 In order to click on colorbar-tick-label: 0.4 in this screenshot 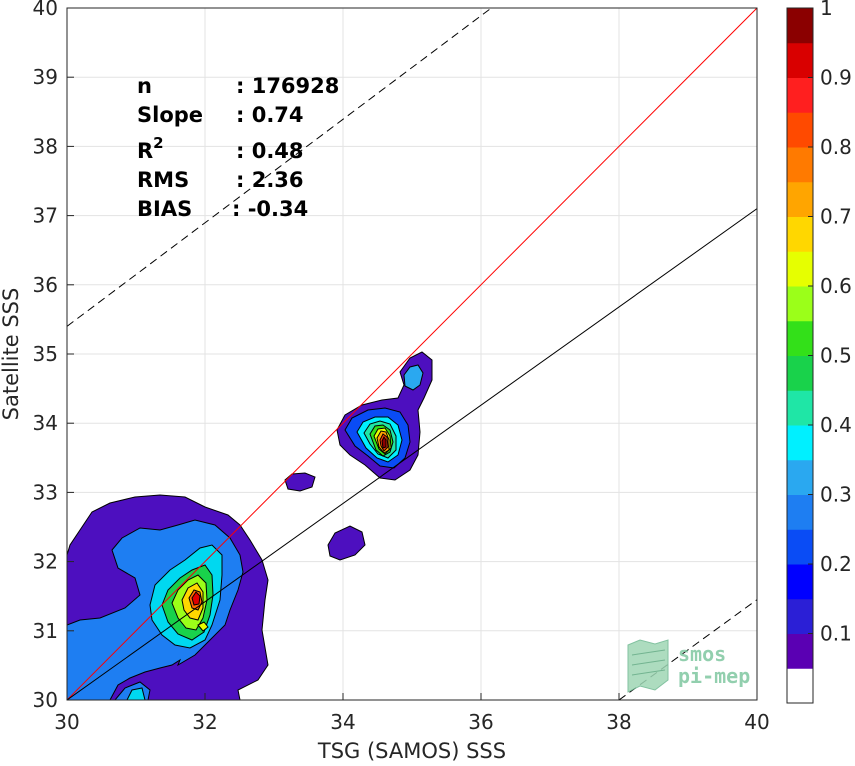, I will do `click(836, 425)`.